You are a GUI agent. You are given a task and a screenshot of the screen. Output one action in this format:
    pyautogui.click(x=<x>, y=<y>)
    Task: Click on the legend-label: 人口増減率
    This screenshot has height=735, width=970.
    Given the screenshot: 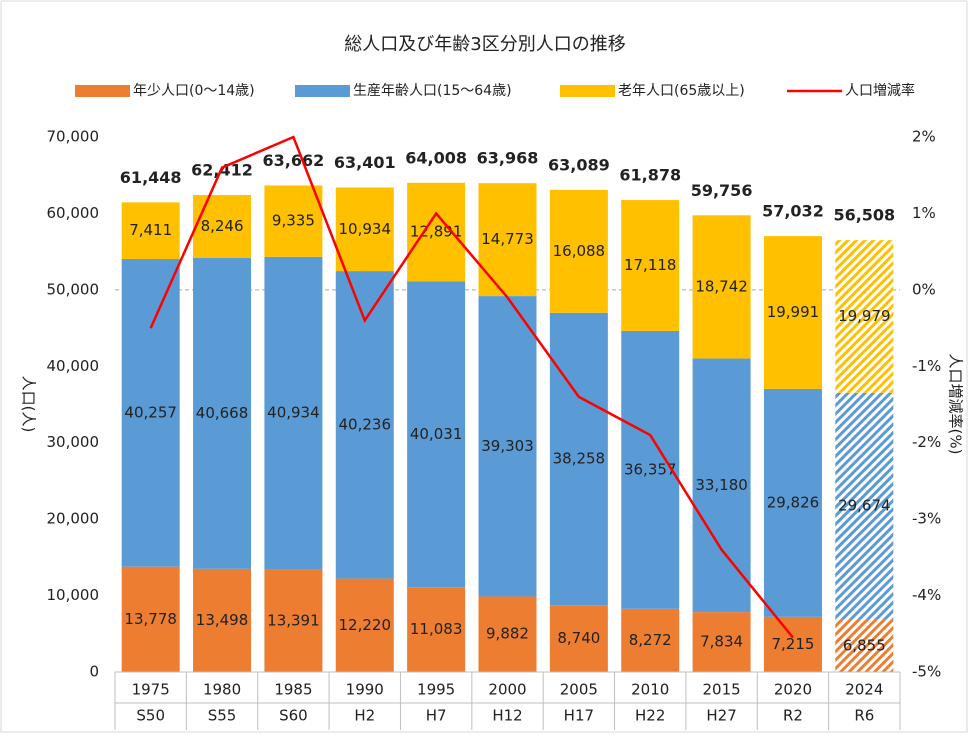 What is the action you would take?
    pyautogui.click(x=880, y=90)
    